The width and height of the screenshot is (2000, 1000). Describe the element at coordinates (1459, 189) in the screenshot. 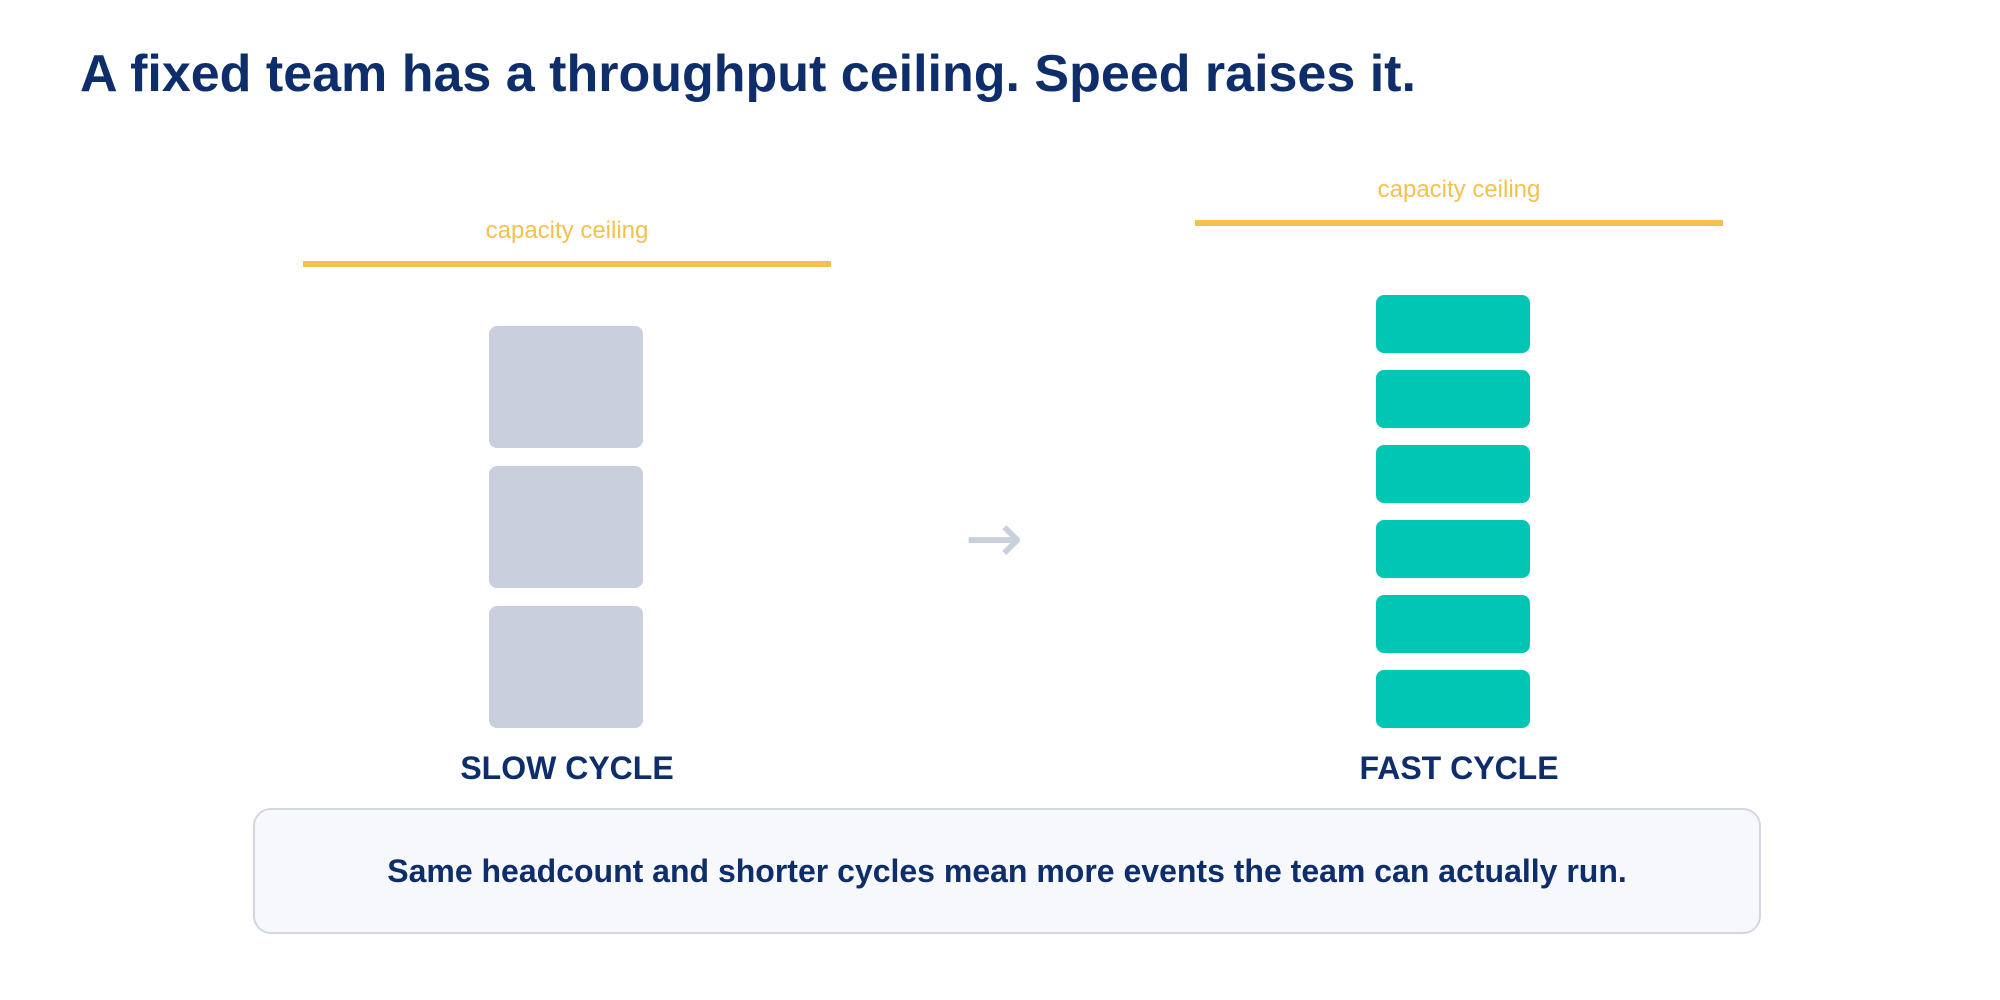

I see `fast-capacity-ceiling-label: capacity ceiling` at that location.